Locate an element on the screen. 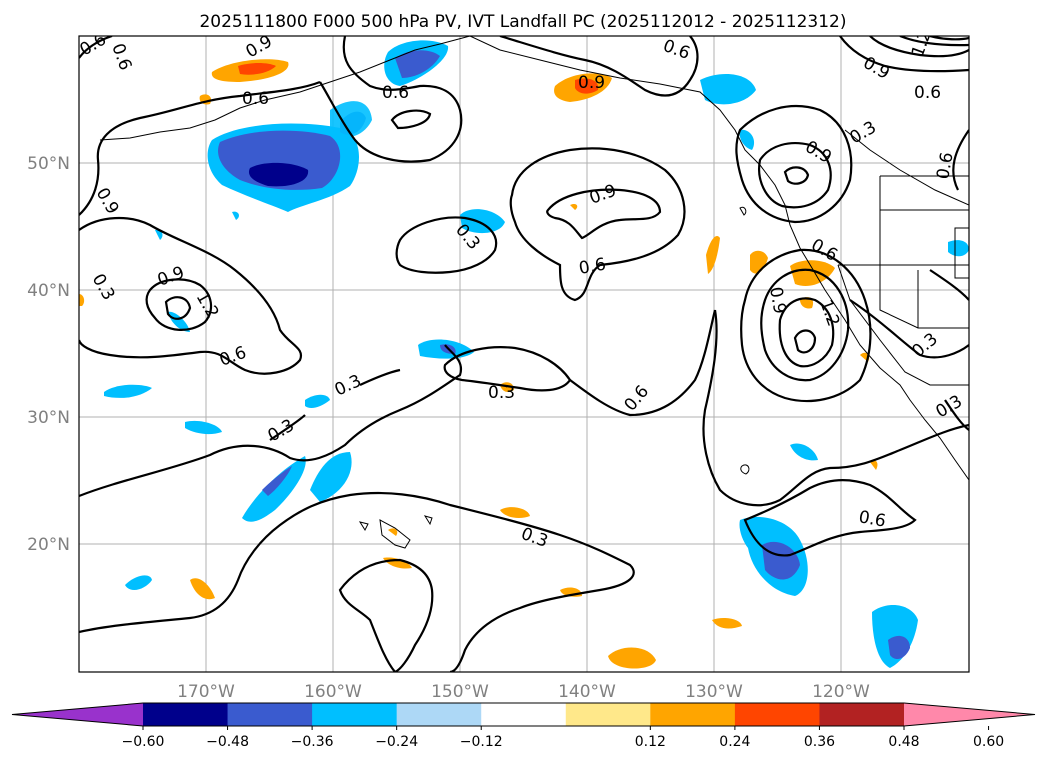 The height and width of the screenshot is (765, 1047). colorbar-label: −0.12 is located at coordinates (481, 742).